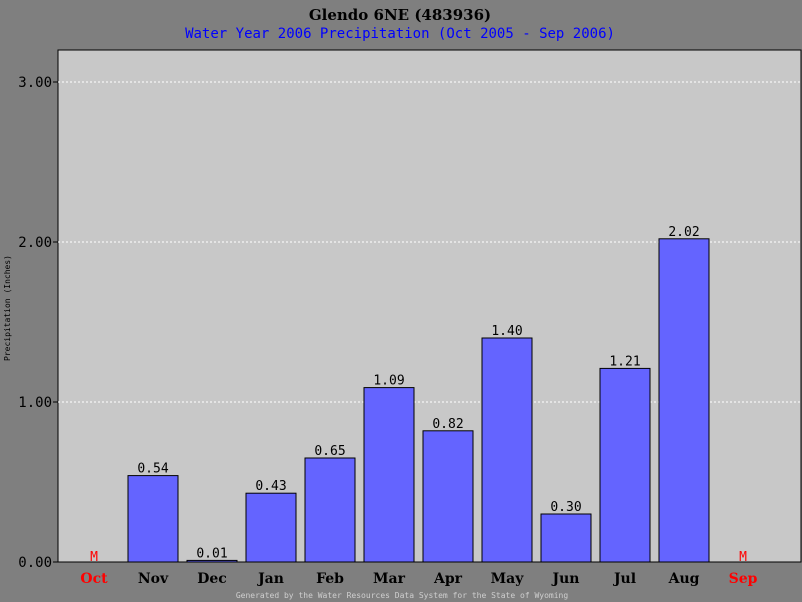  I want to click on data-label-mar: 1.09, so click(388, 381).